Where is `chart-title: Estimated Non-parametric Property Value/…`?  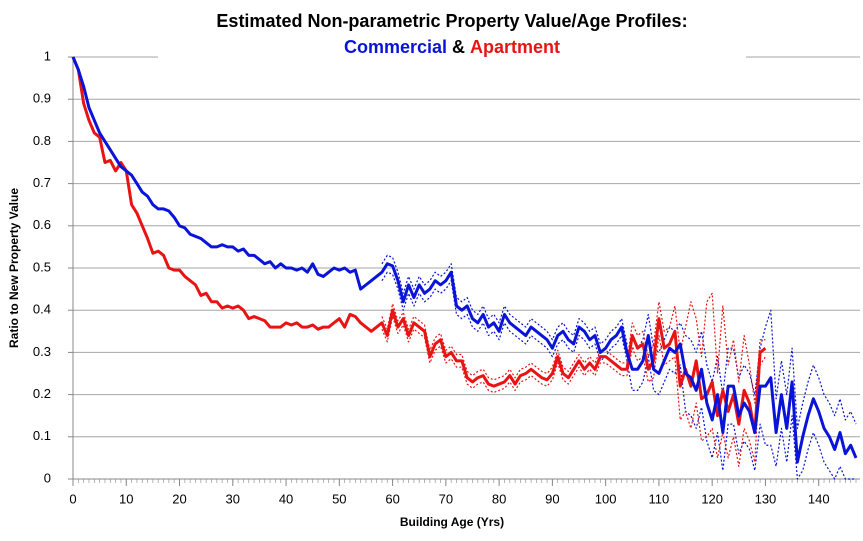
chart-title: Estimated Non-parametric Property Value/… is located at coordinates (451, 21).